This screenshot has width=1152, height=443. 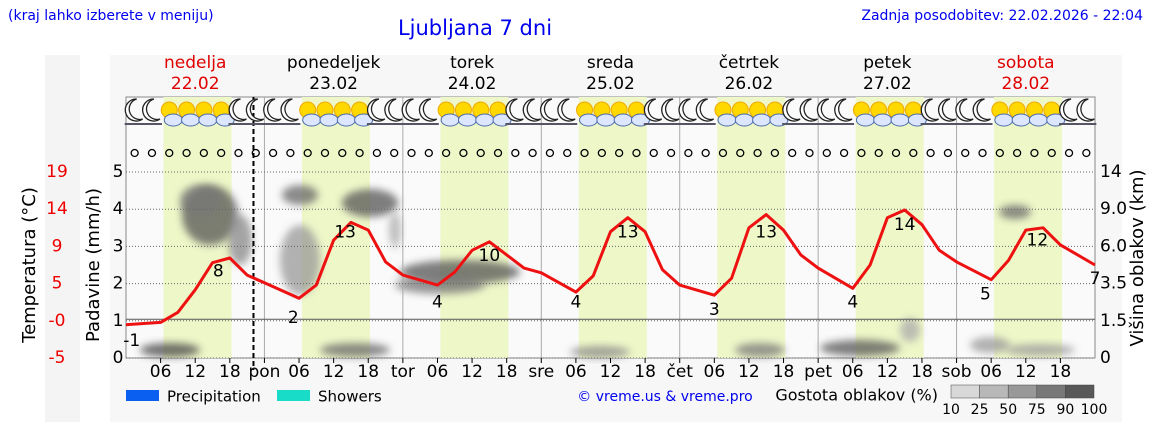 I want to click on cloud-scale-tick: 25, so click(x=980, y=410).